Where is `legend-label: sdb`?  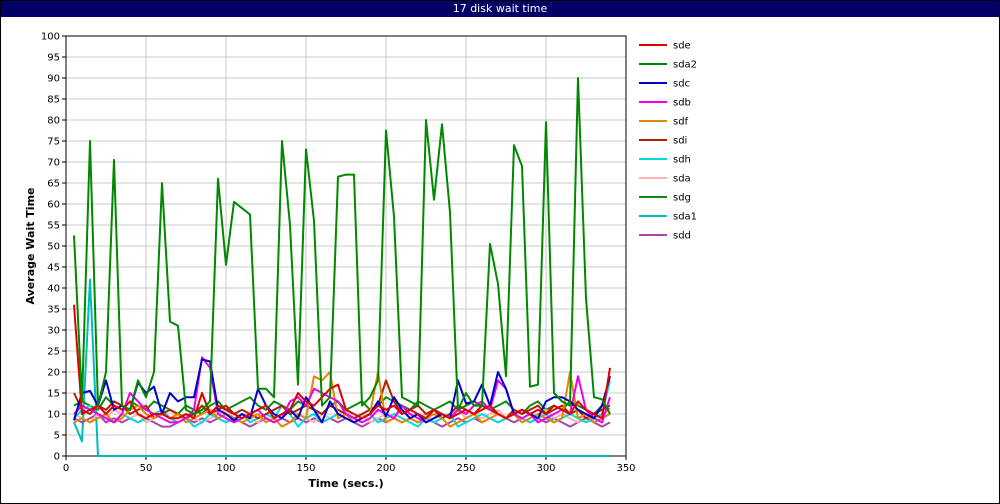 legend-label: sdb is located at coordinates (682, 103).